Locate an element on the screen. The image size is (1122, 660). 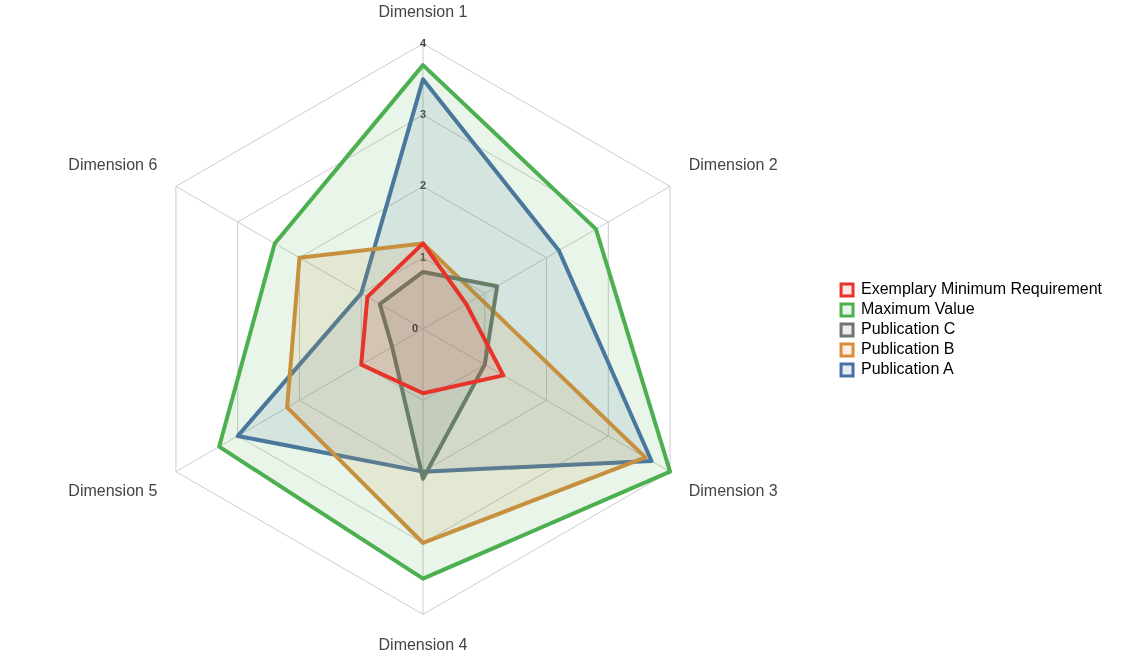
y-tick-label: 2 is located at coordinates (423, 185).